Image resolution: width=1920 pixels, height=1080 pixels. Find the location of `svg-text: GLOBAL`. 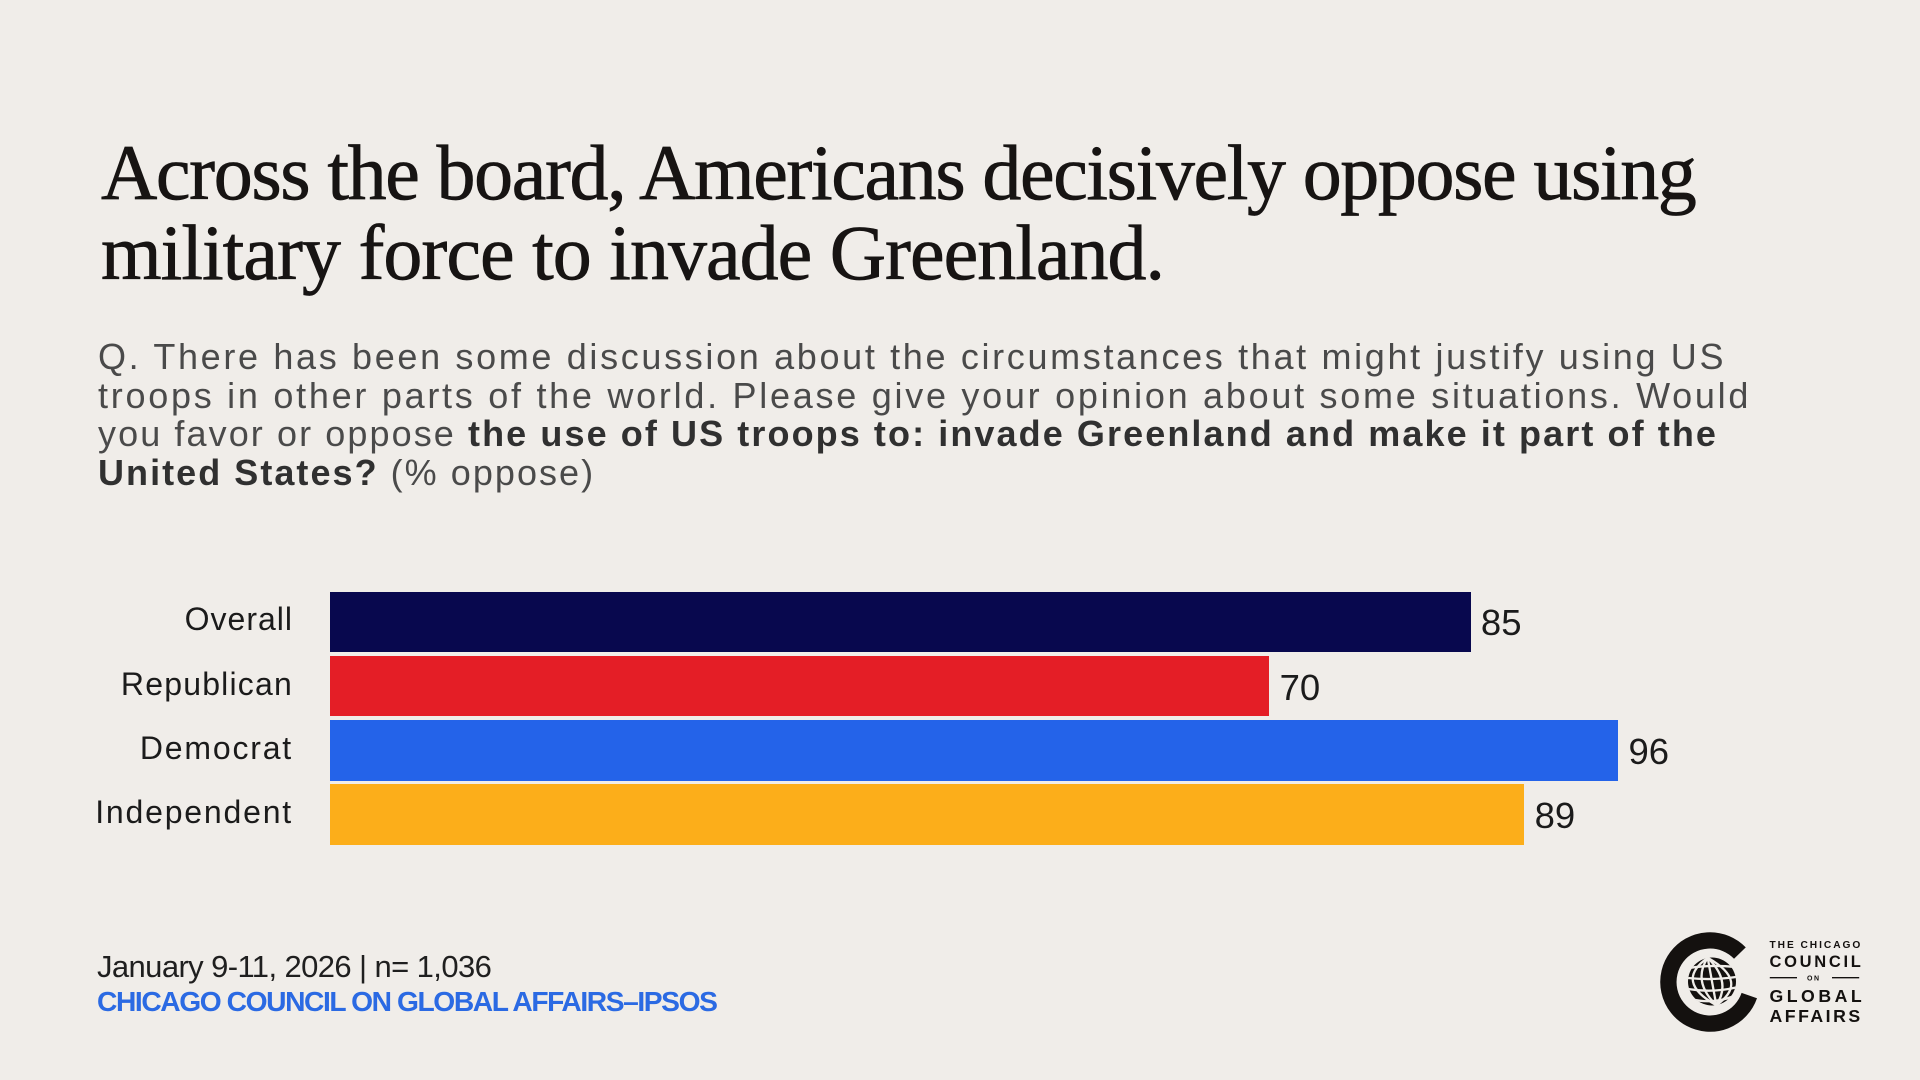

svg-text: GLOBAL is located at coordinates (1818, 996).